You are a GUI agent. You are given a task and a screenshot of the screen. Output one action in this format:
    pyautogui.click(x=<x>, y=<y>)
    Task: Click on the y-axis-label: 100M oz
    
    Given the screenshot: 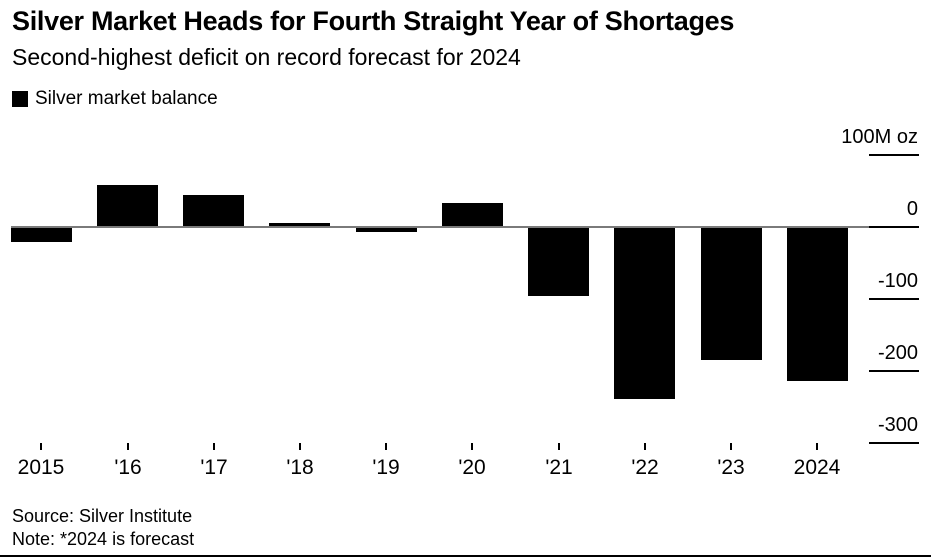 What is the action you would take?
    pyautogui.click(x=879, y=137)
    